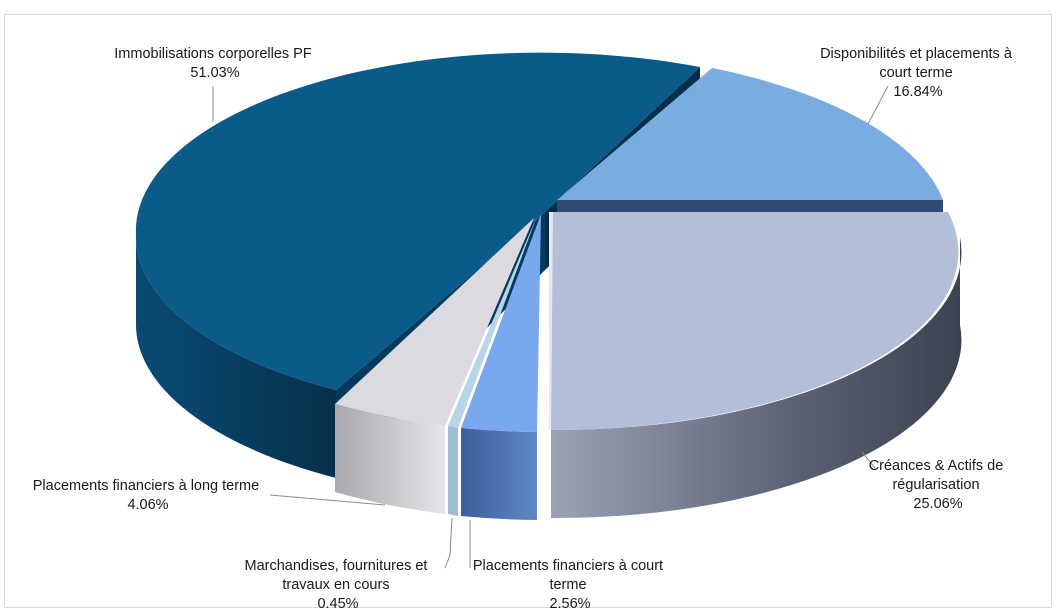  I want to click on slice-marchandises, so click(492, 366).